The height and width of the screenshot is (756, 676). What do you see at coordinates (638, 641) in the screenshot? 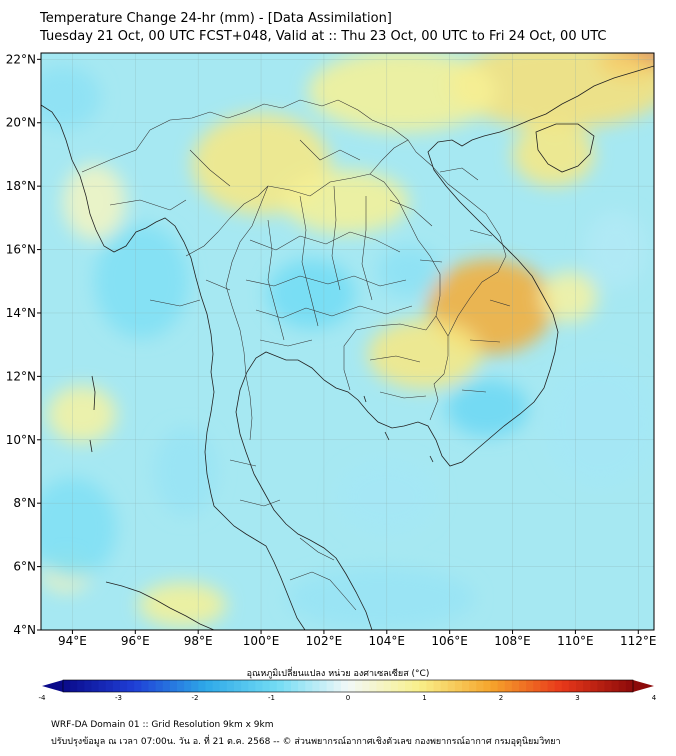
I see `lon-tick-label: 112°E` at bounding box center [638, 641].